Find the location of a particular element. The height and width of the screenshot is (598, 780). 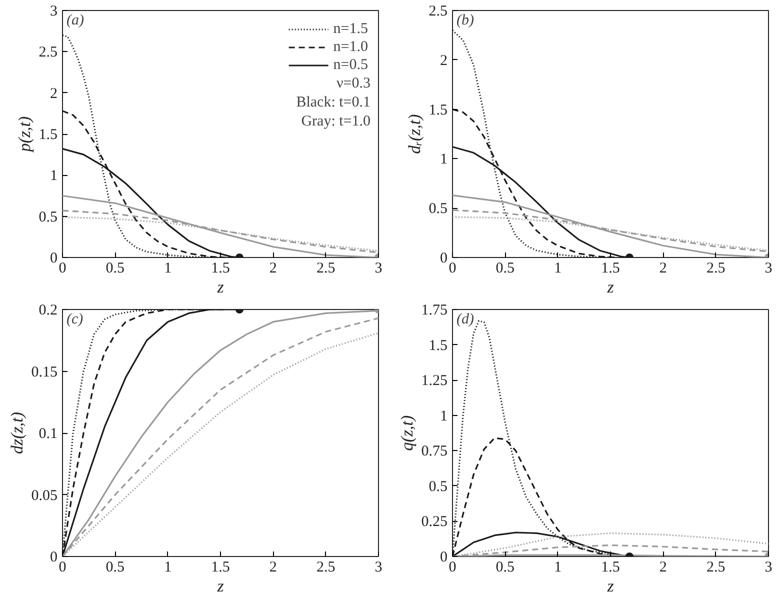

y-tick-label: 0.15 is located at coordinates (44, 372).